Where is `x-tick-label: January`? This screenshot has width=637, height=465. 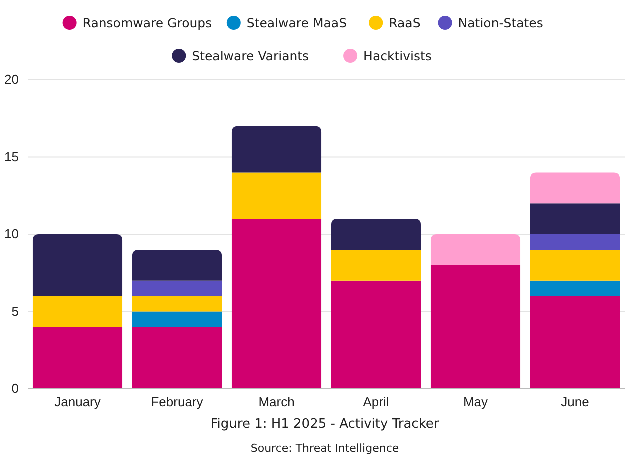 x-tick-label: January is located at coordinates (78, 402).